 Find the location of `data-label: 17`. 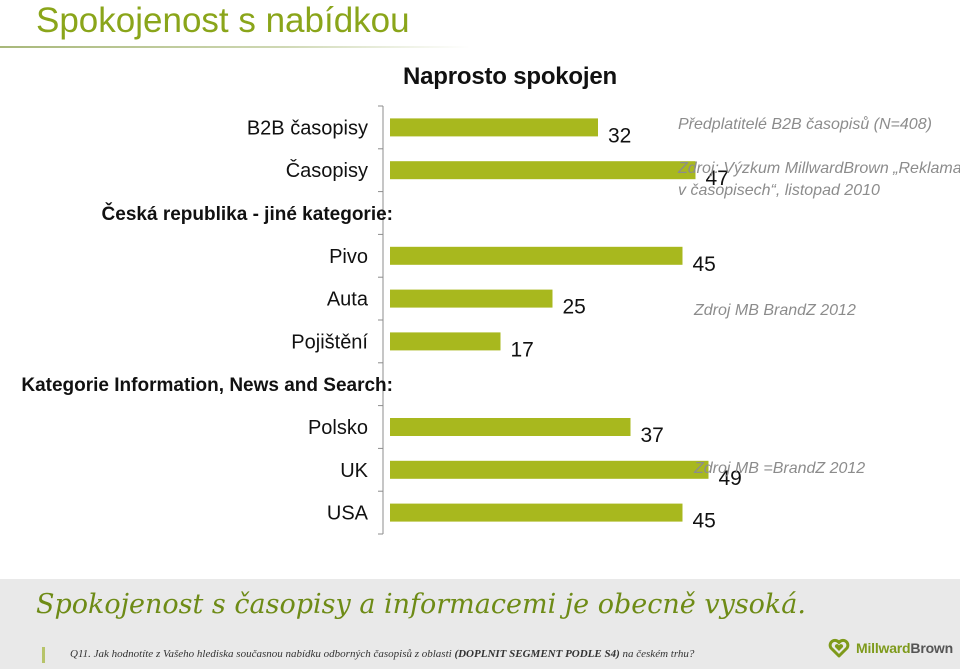

data-label: 17 is located at coordinates (522, 349).